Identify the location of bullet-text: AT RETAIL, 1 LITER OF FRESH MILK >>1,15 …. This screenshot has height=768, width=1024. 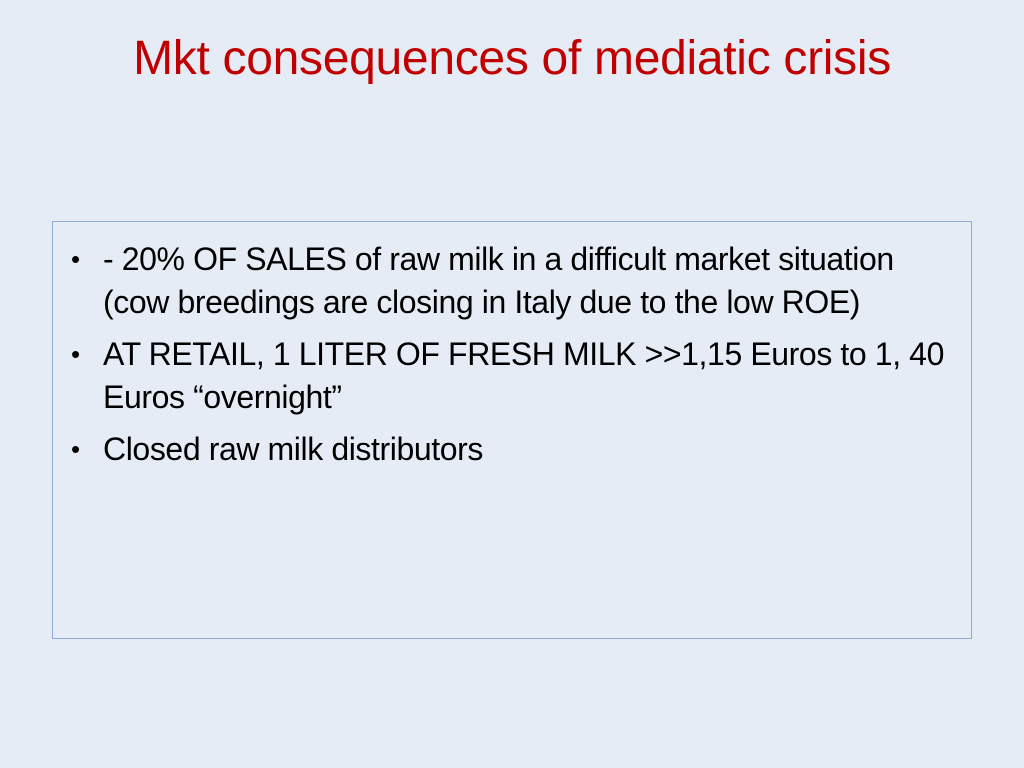
(523, 375).